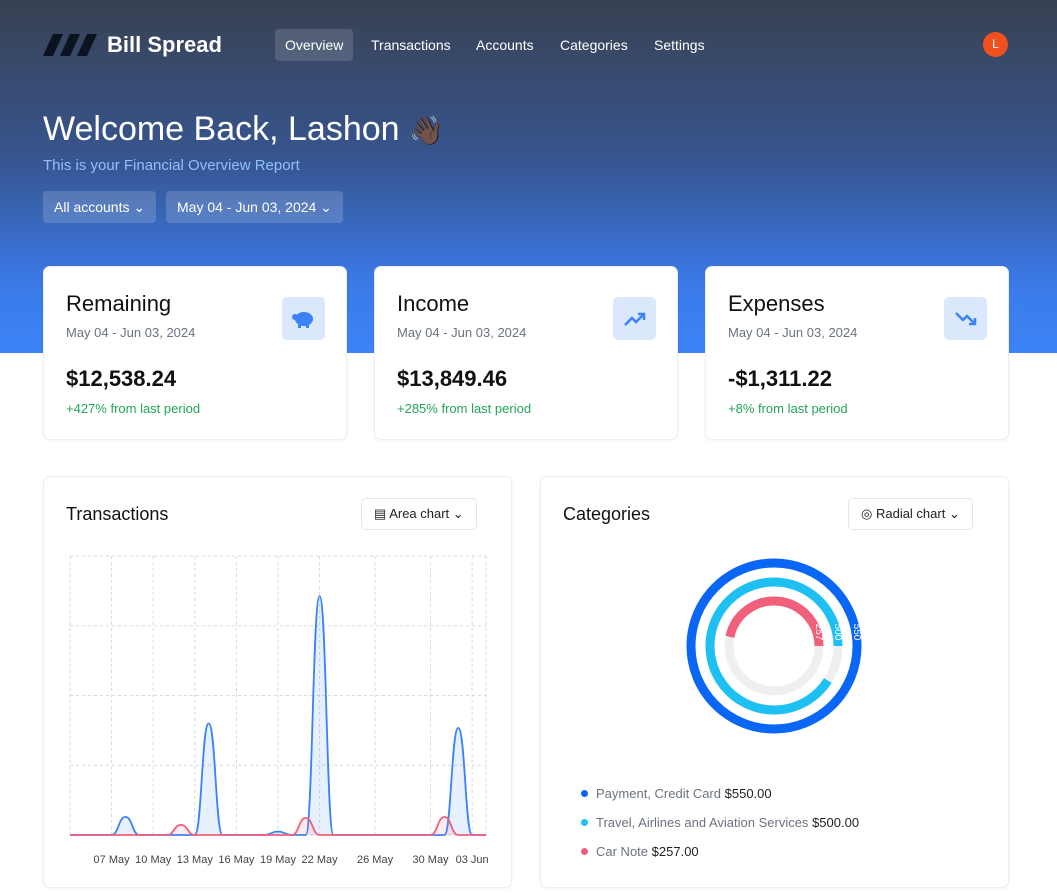 Image resolution: width=1057 pixels, height=894 pixels. What do you see at coordinates (607, 514) in the screenshot?
I see `panel-title: Categories` at bounding box center [607, 514].